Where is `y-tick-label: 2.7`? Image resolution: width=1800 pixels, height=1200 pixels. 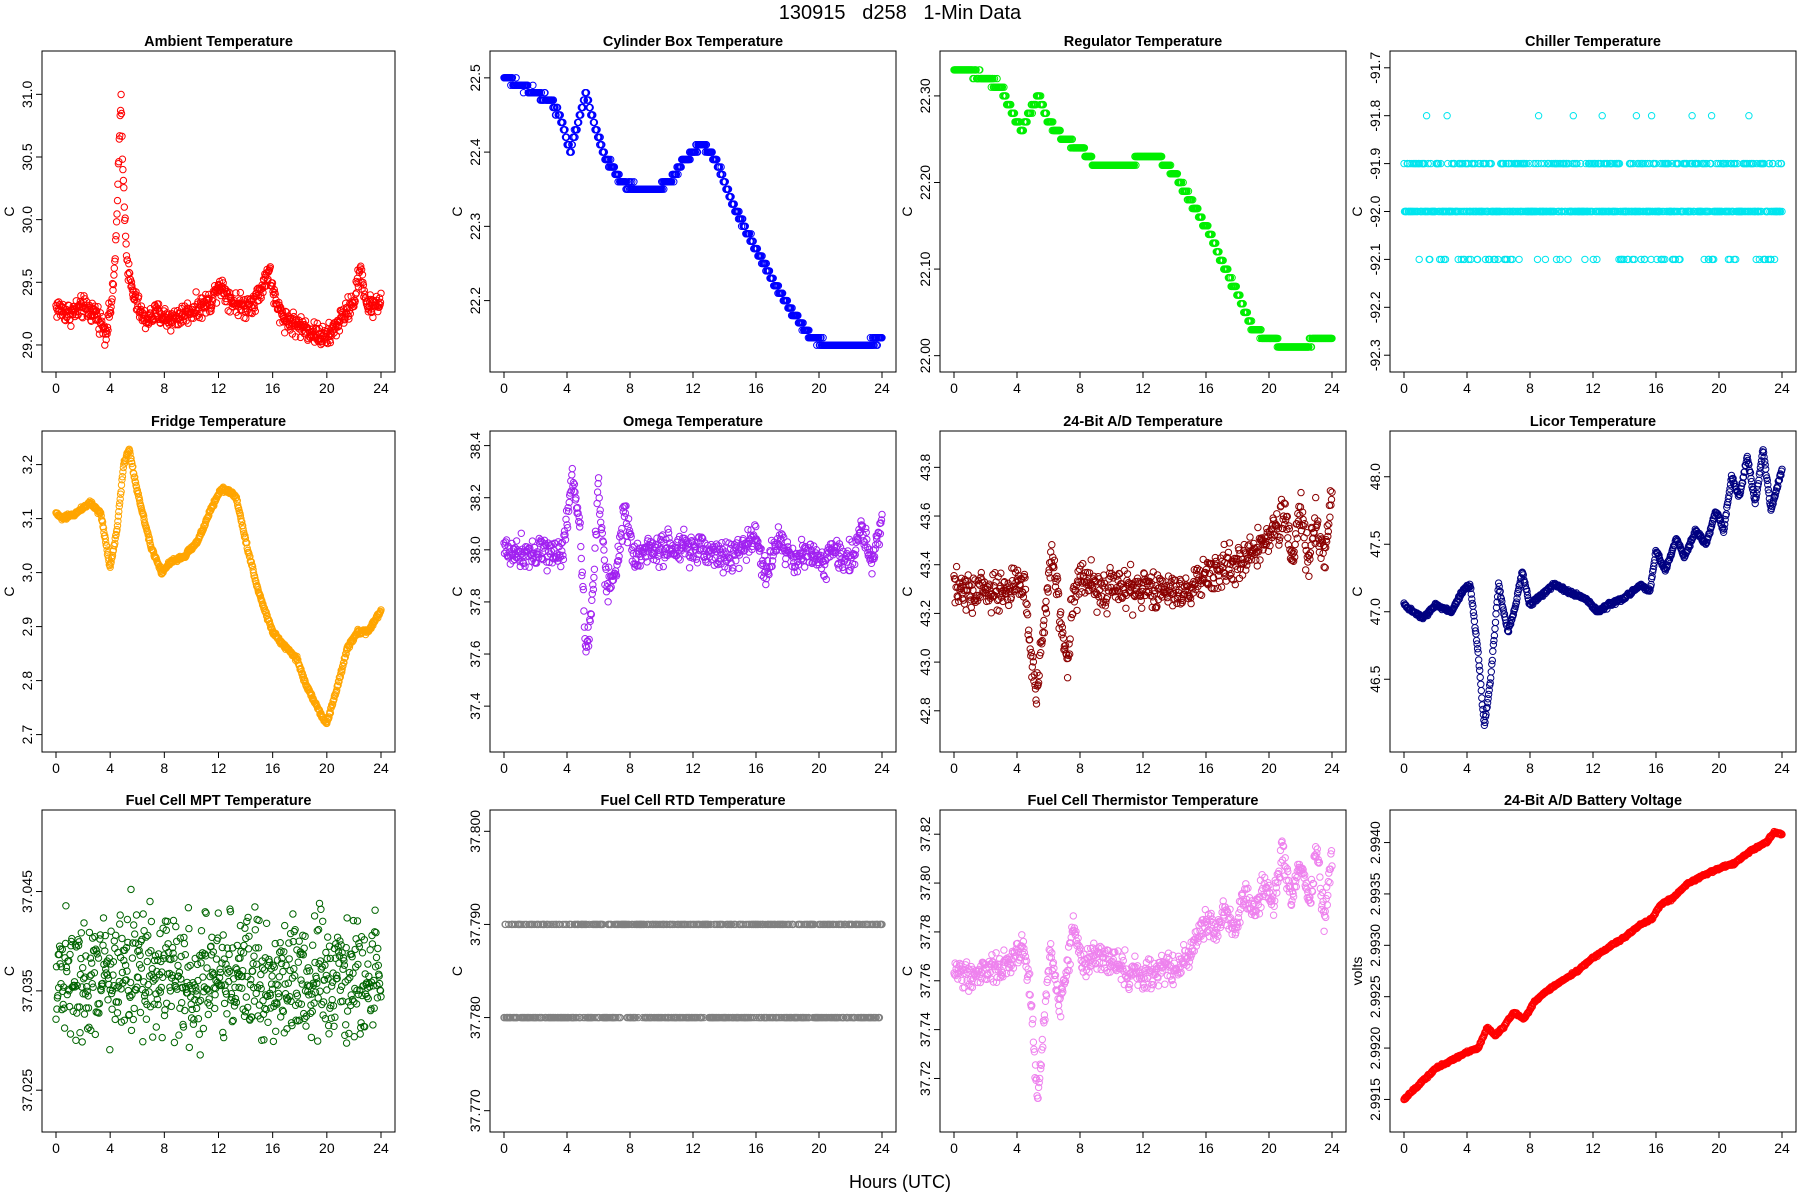
y-tick-label: 2.7 is located at coordinates (27, 735).